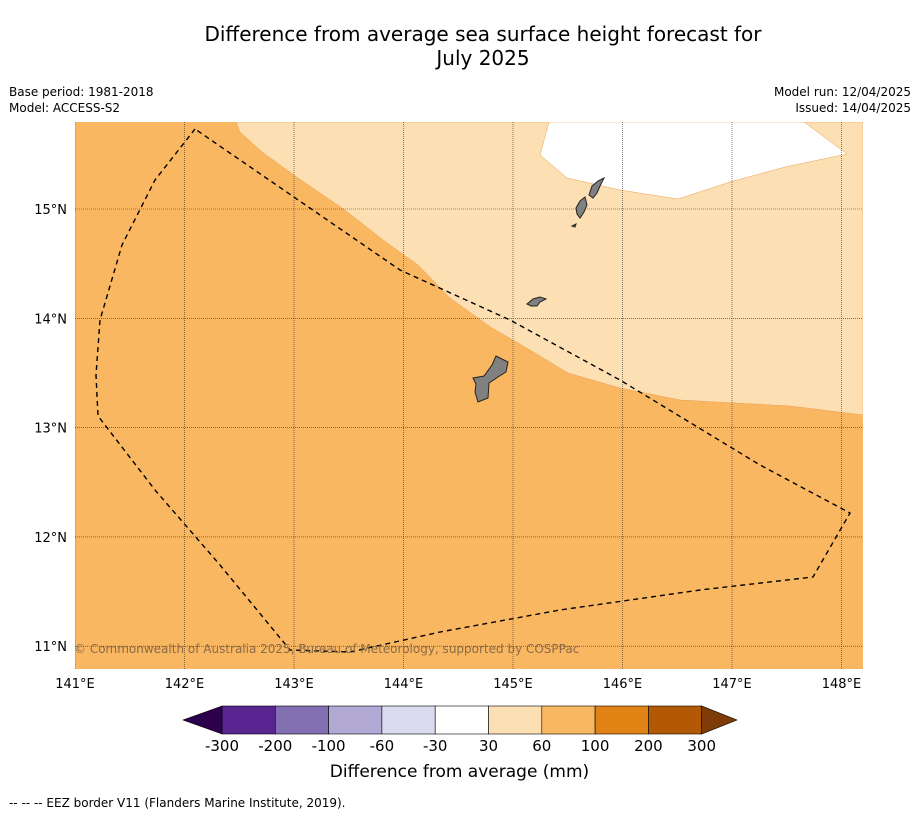  I want to click on colorbar-extend-low, so click(202, 720).